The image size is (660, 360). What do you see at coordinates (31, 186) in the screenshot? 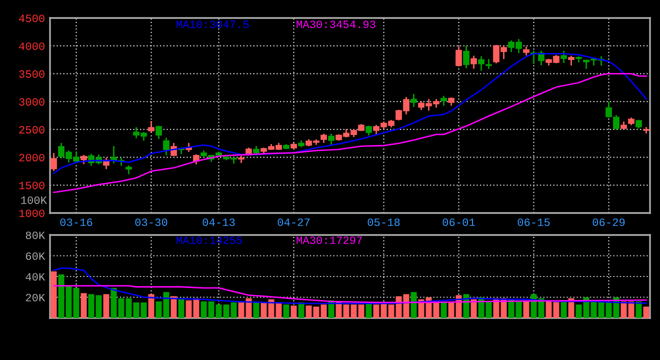
I see `y-tick-label: 1500` at bounding box center [31, 186].